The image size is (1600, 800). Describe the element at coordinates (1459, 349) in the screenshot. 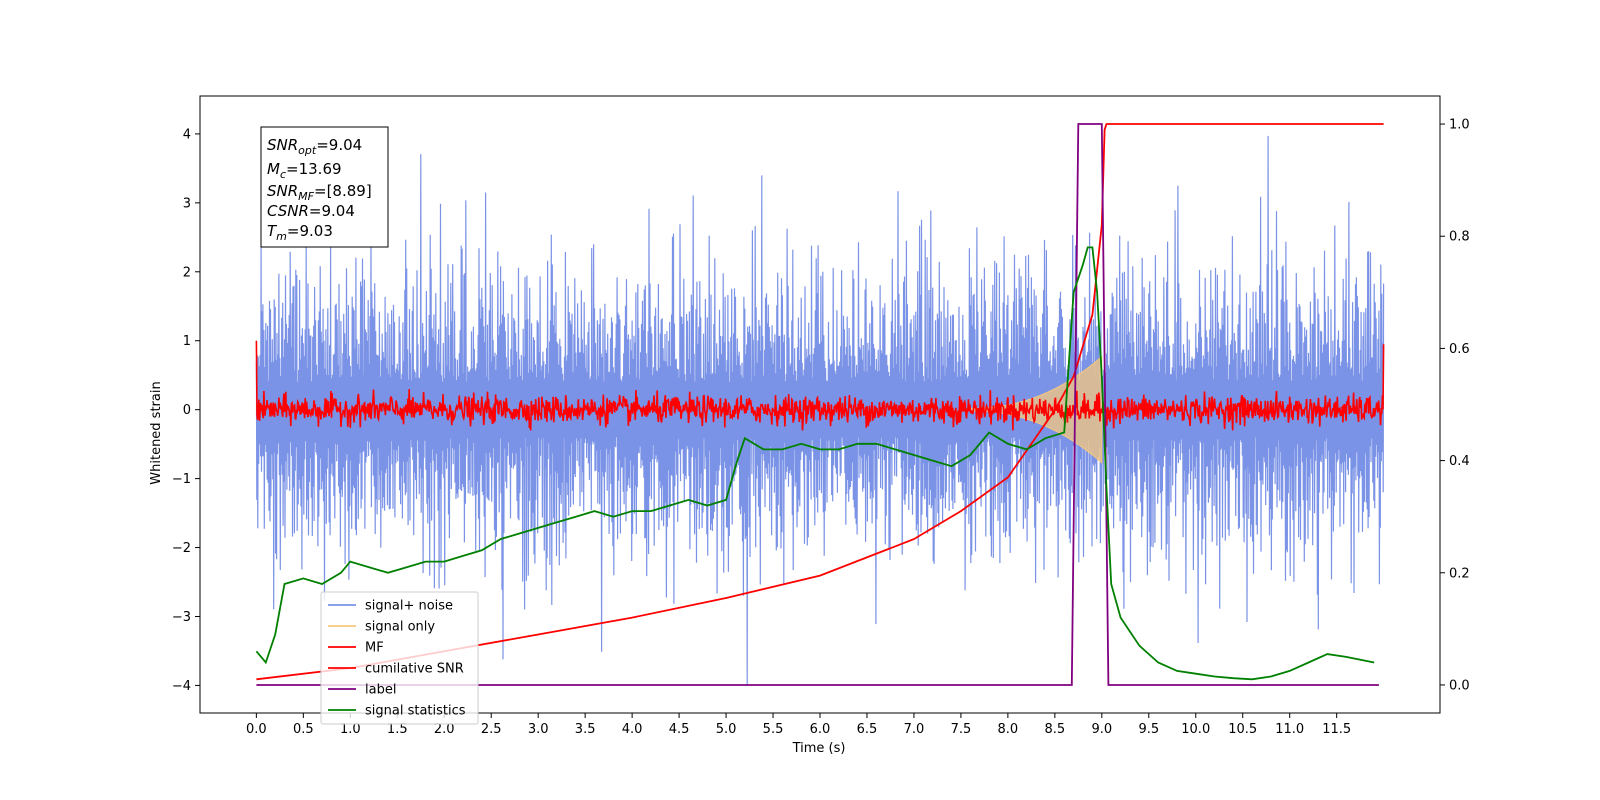

I see `y-right-tick-label: 0.6` at that location.